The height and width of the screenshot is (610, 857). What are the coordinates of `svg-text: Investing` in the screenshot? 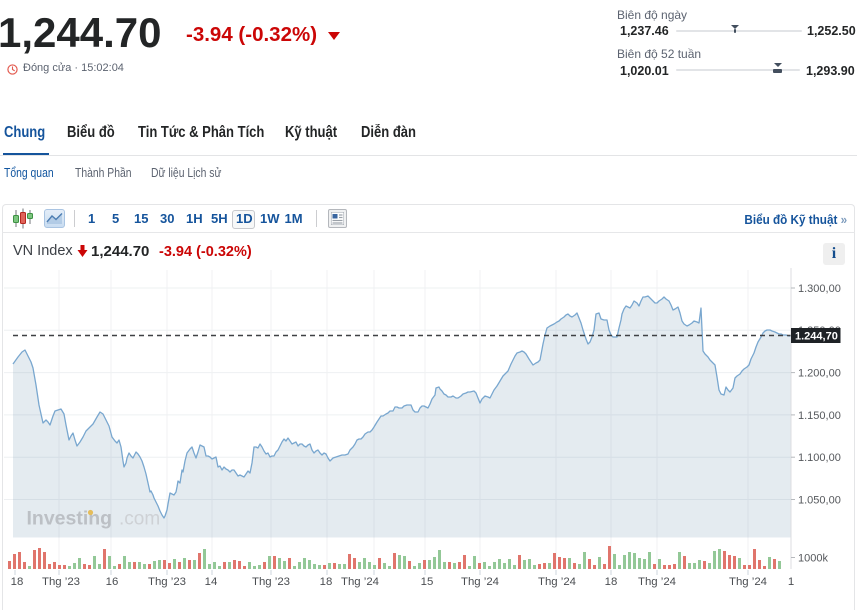 It's located at (70, 519).